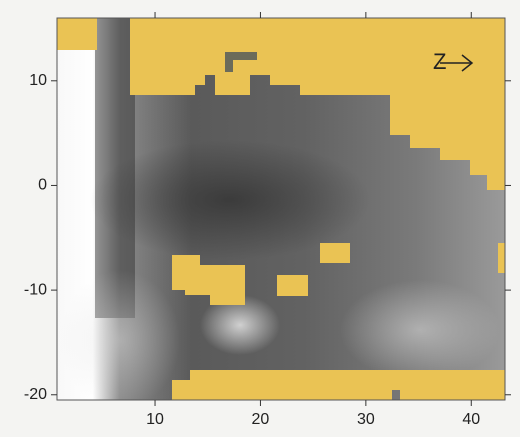 Image resolution: width=520 pixels, height=437 pixels. Describe the element at coordinates (457, 63) in the screenshot. I see `arrow` at that location.